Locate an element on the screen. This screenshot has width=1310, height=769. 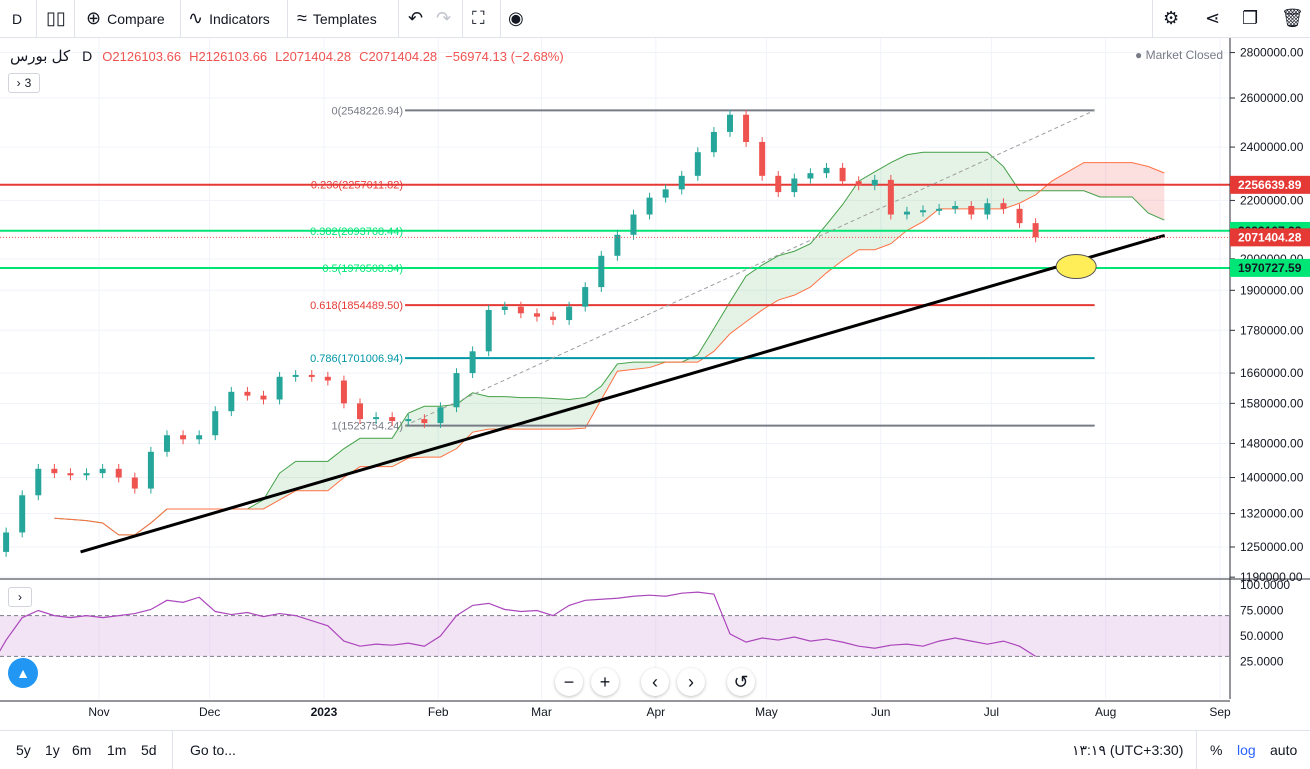
range-5y: 5y is located at coordinates (23, 750).